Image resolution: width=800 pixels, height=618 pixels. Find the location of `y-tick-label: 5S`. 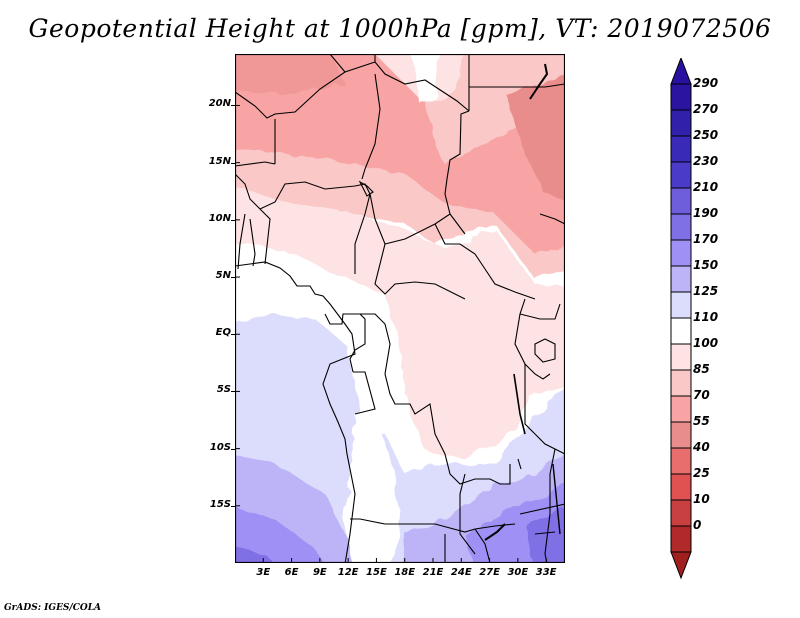

y-tick-label: 5S is located at coordinates (223, 390).